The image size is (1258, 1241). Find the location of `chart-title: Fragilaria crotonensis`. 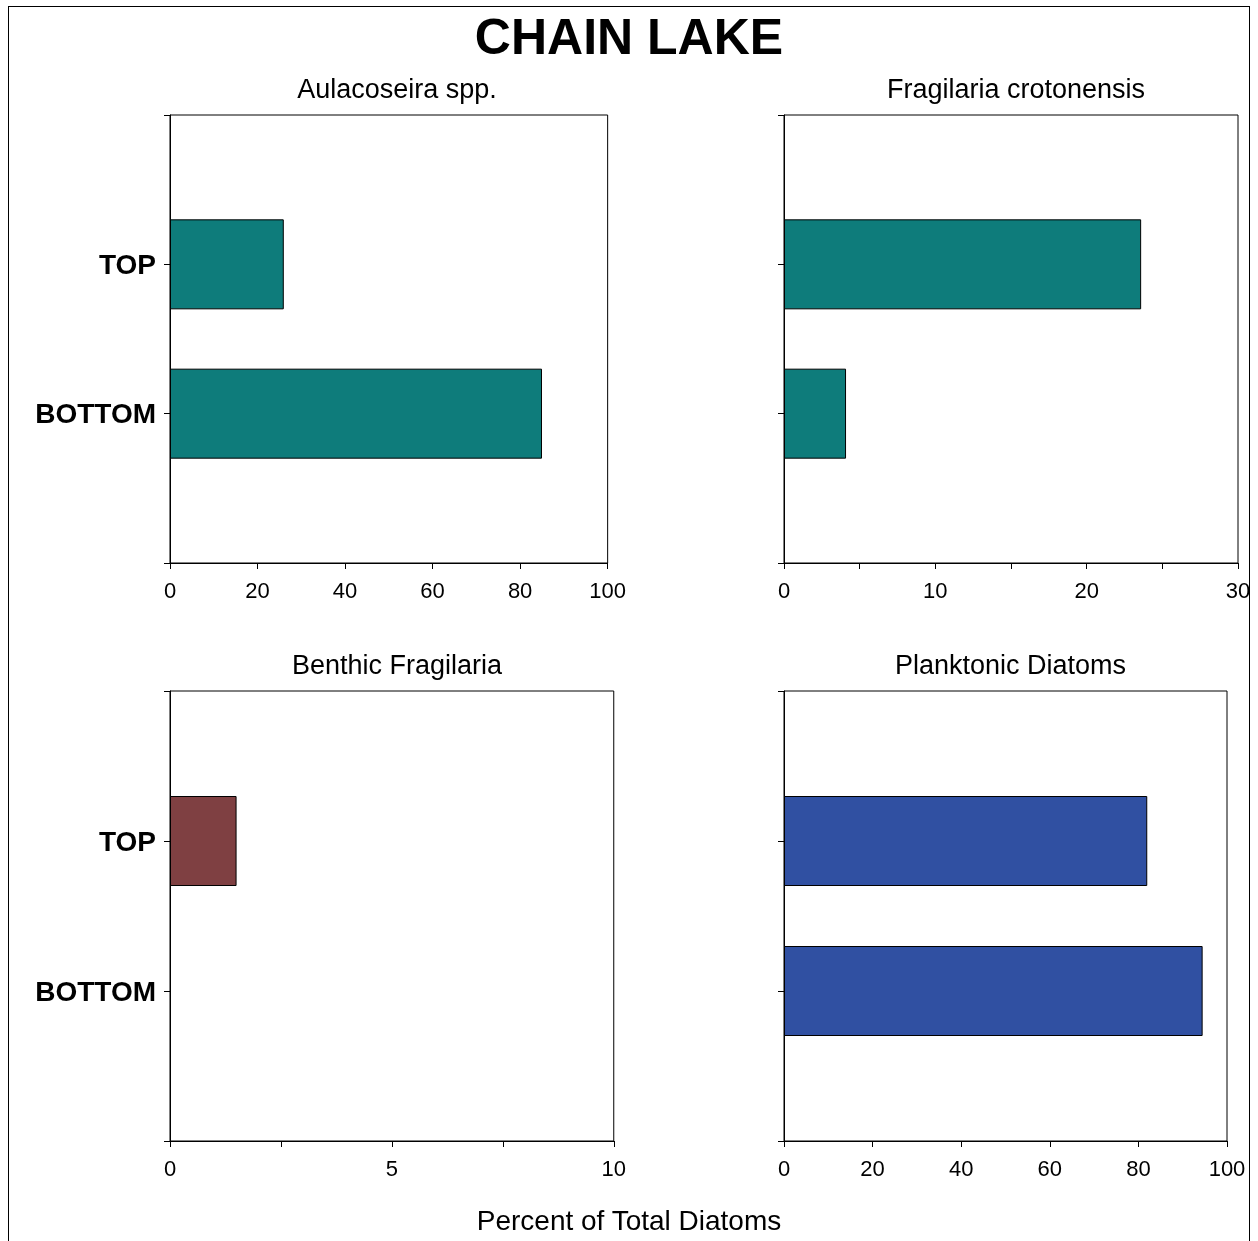

chart-title: Fragilaria crotonensis is located at coordinates (1016, 88).